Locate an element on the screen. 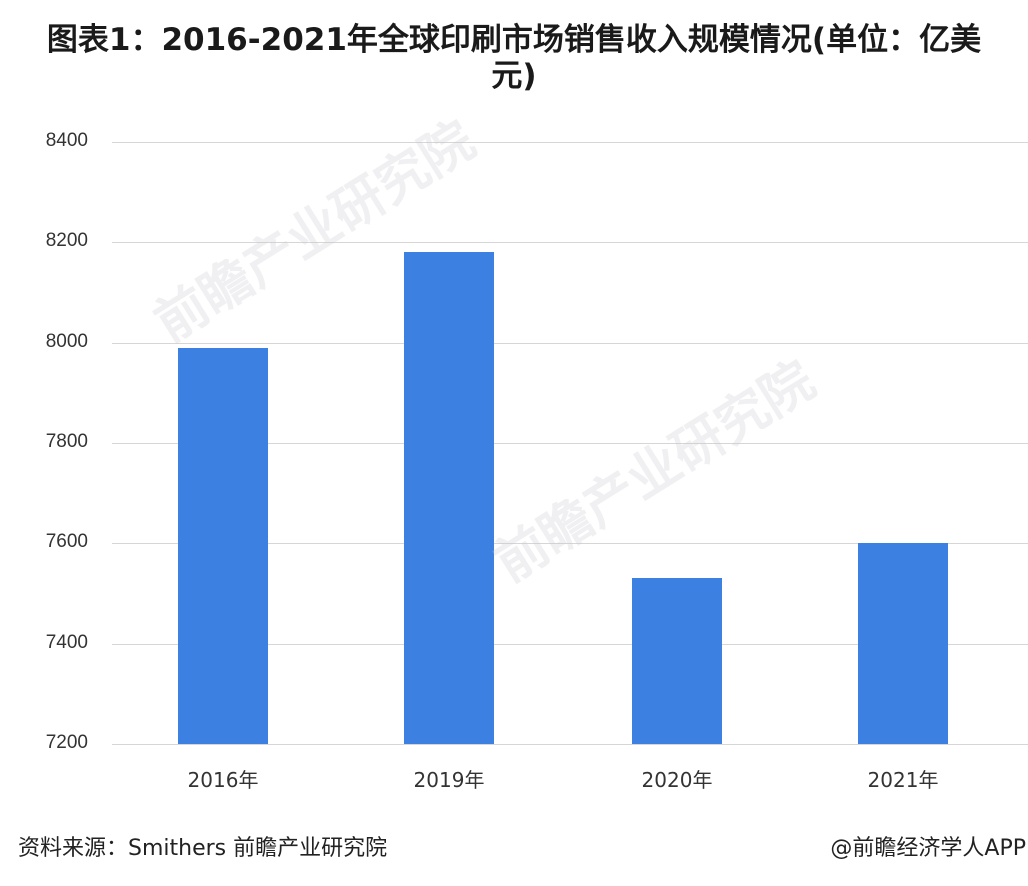  x-axis-tick-label: 2020年 is located at coordinates (677, 780).